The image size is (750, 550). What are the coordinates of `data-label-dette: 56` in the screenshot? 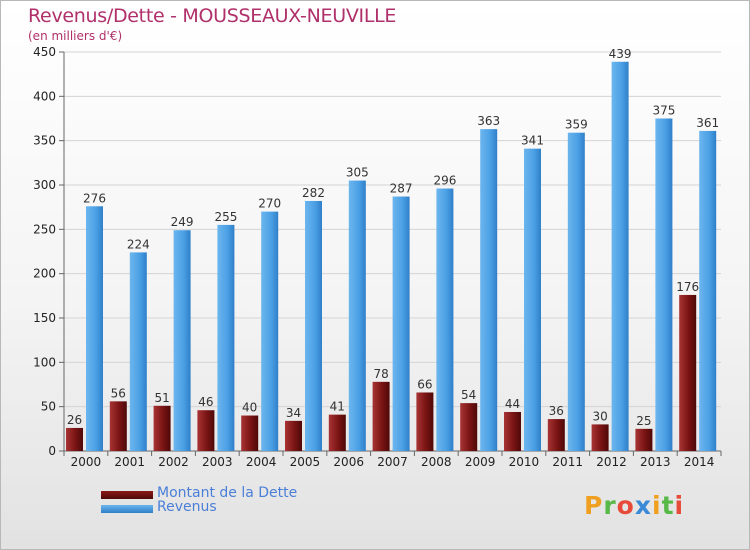 It's located at (118, 393).